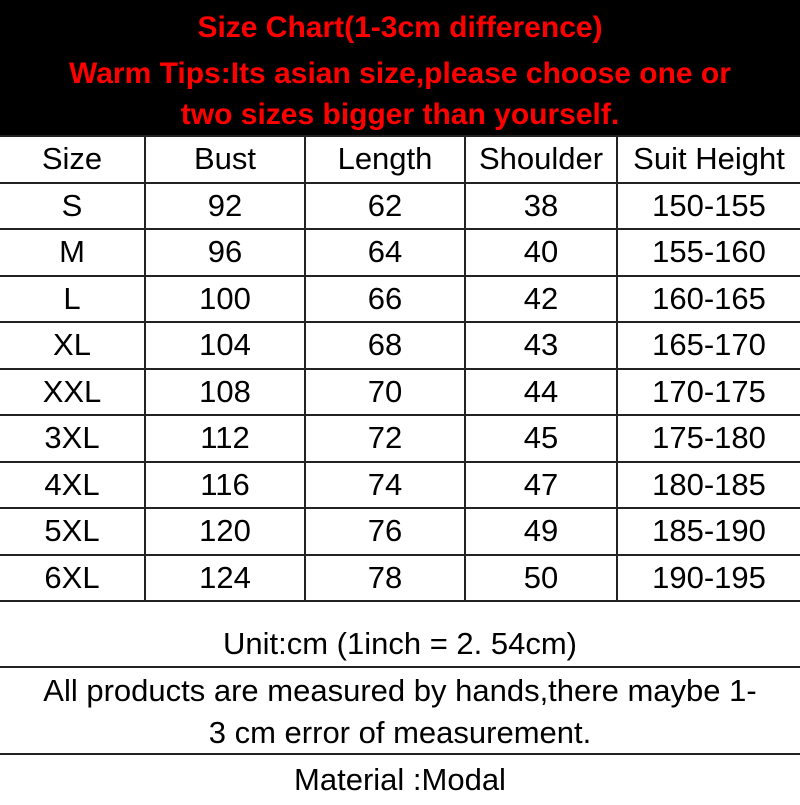 The width and height of the screenshot is (800, 805). What do you see at coordinates (73, 345) in the screenshot?
I see `table-cell: XL` at bounding box center [73, 345].